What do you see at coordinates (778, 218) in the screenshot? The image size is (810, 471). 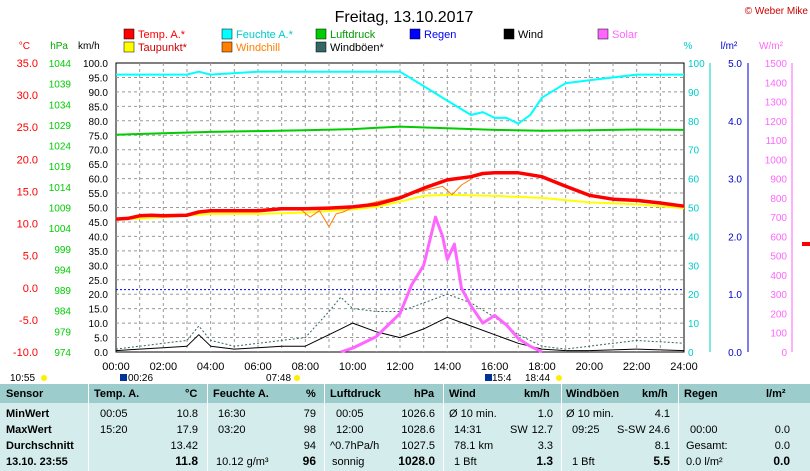 I see `tick-label-solar: 700` at bounding box center [778, 218].